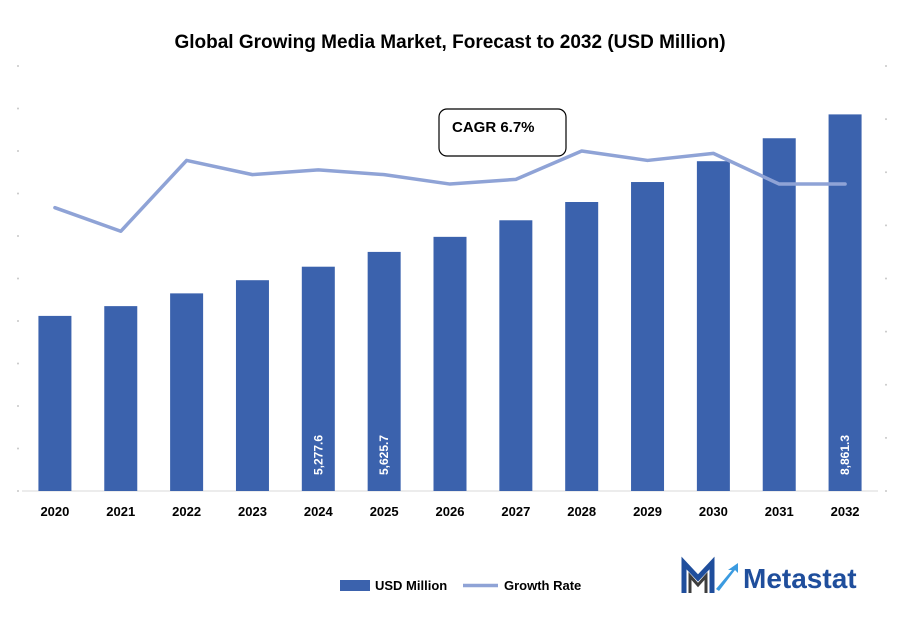 The height and width of the screenshot is (619, 901). Describe the element at coordinates (55, 403) in the screenshot. I see `bar-2020` at that location.